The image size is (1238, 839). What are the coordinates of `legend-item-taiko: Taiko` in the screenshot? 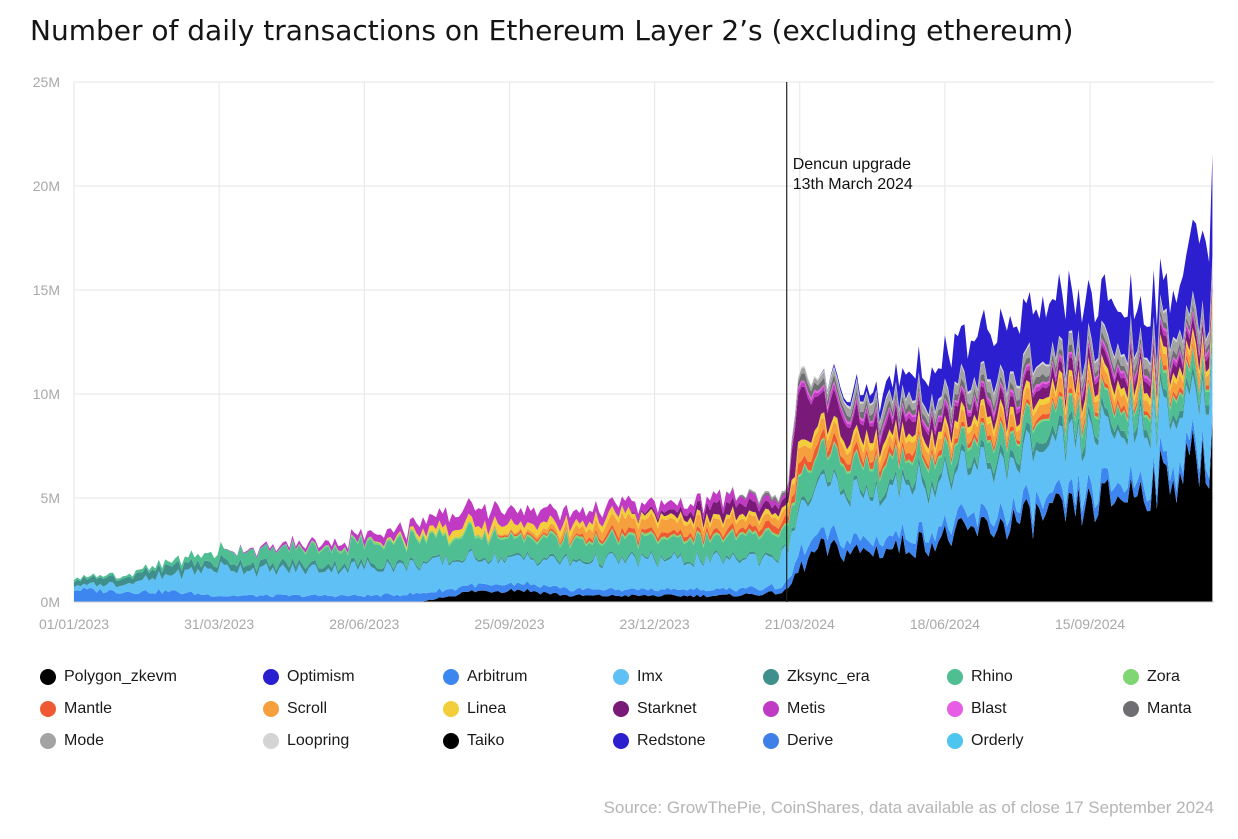 It's located at (473, 741).